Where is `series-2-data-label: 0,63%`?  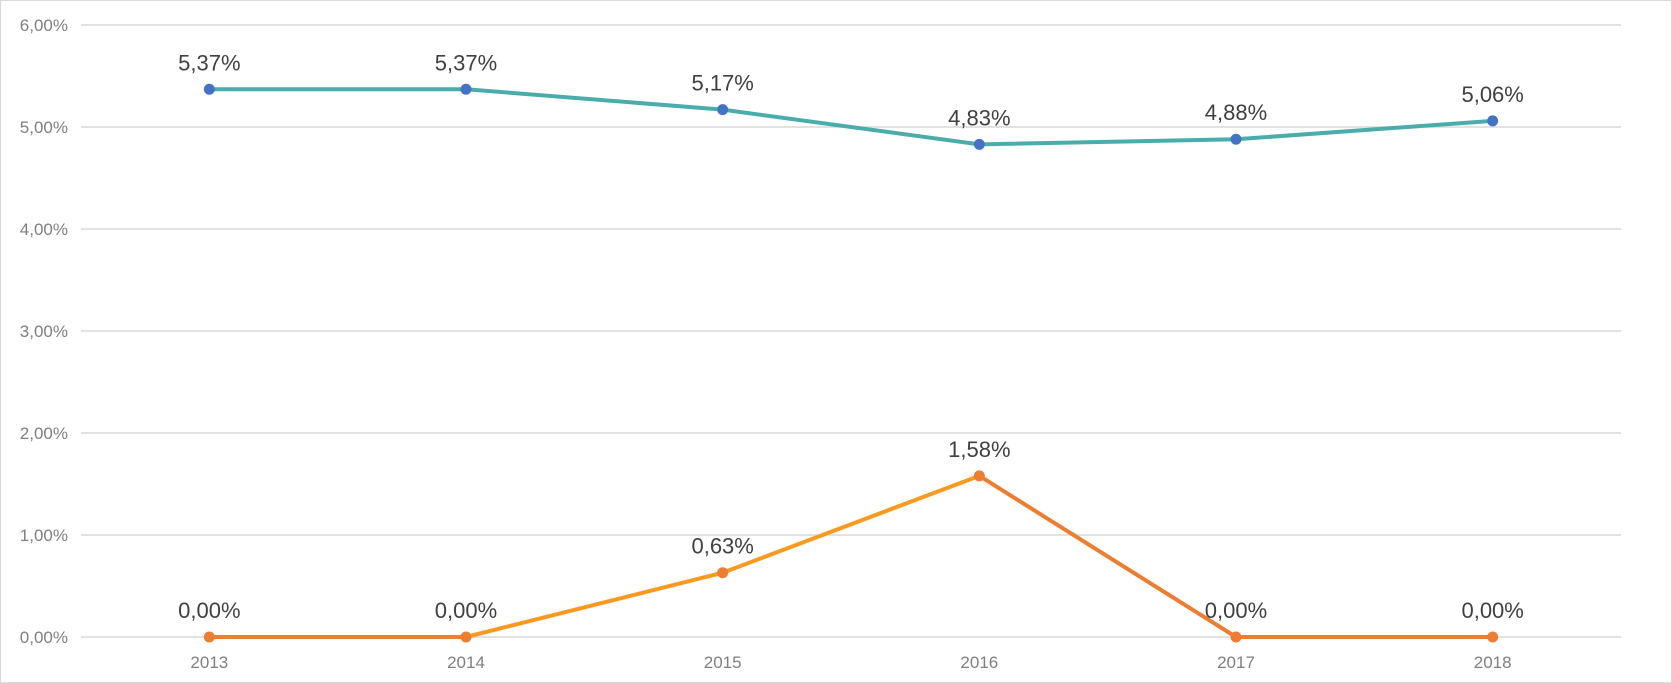 series-2-data-label: 0,63% is located at coordinates (722, 546).